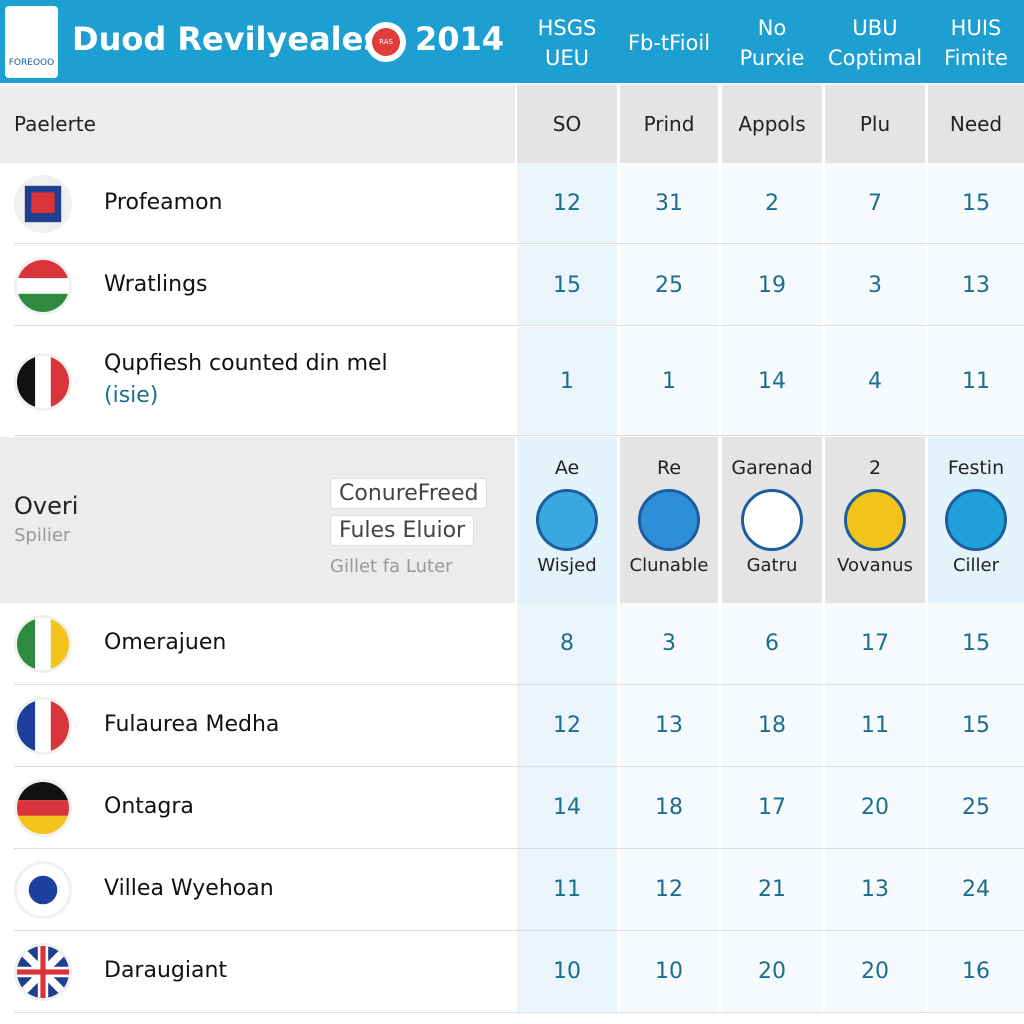 The height and width of the screenshot is (1024, 1024). Describe the element at coordinates (567, 43) in the screenshot. I see `column-header: HSGS UEU` at that location.